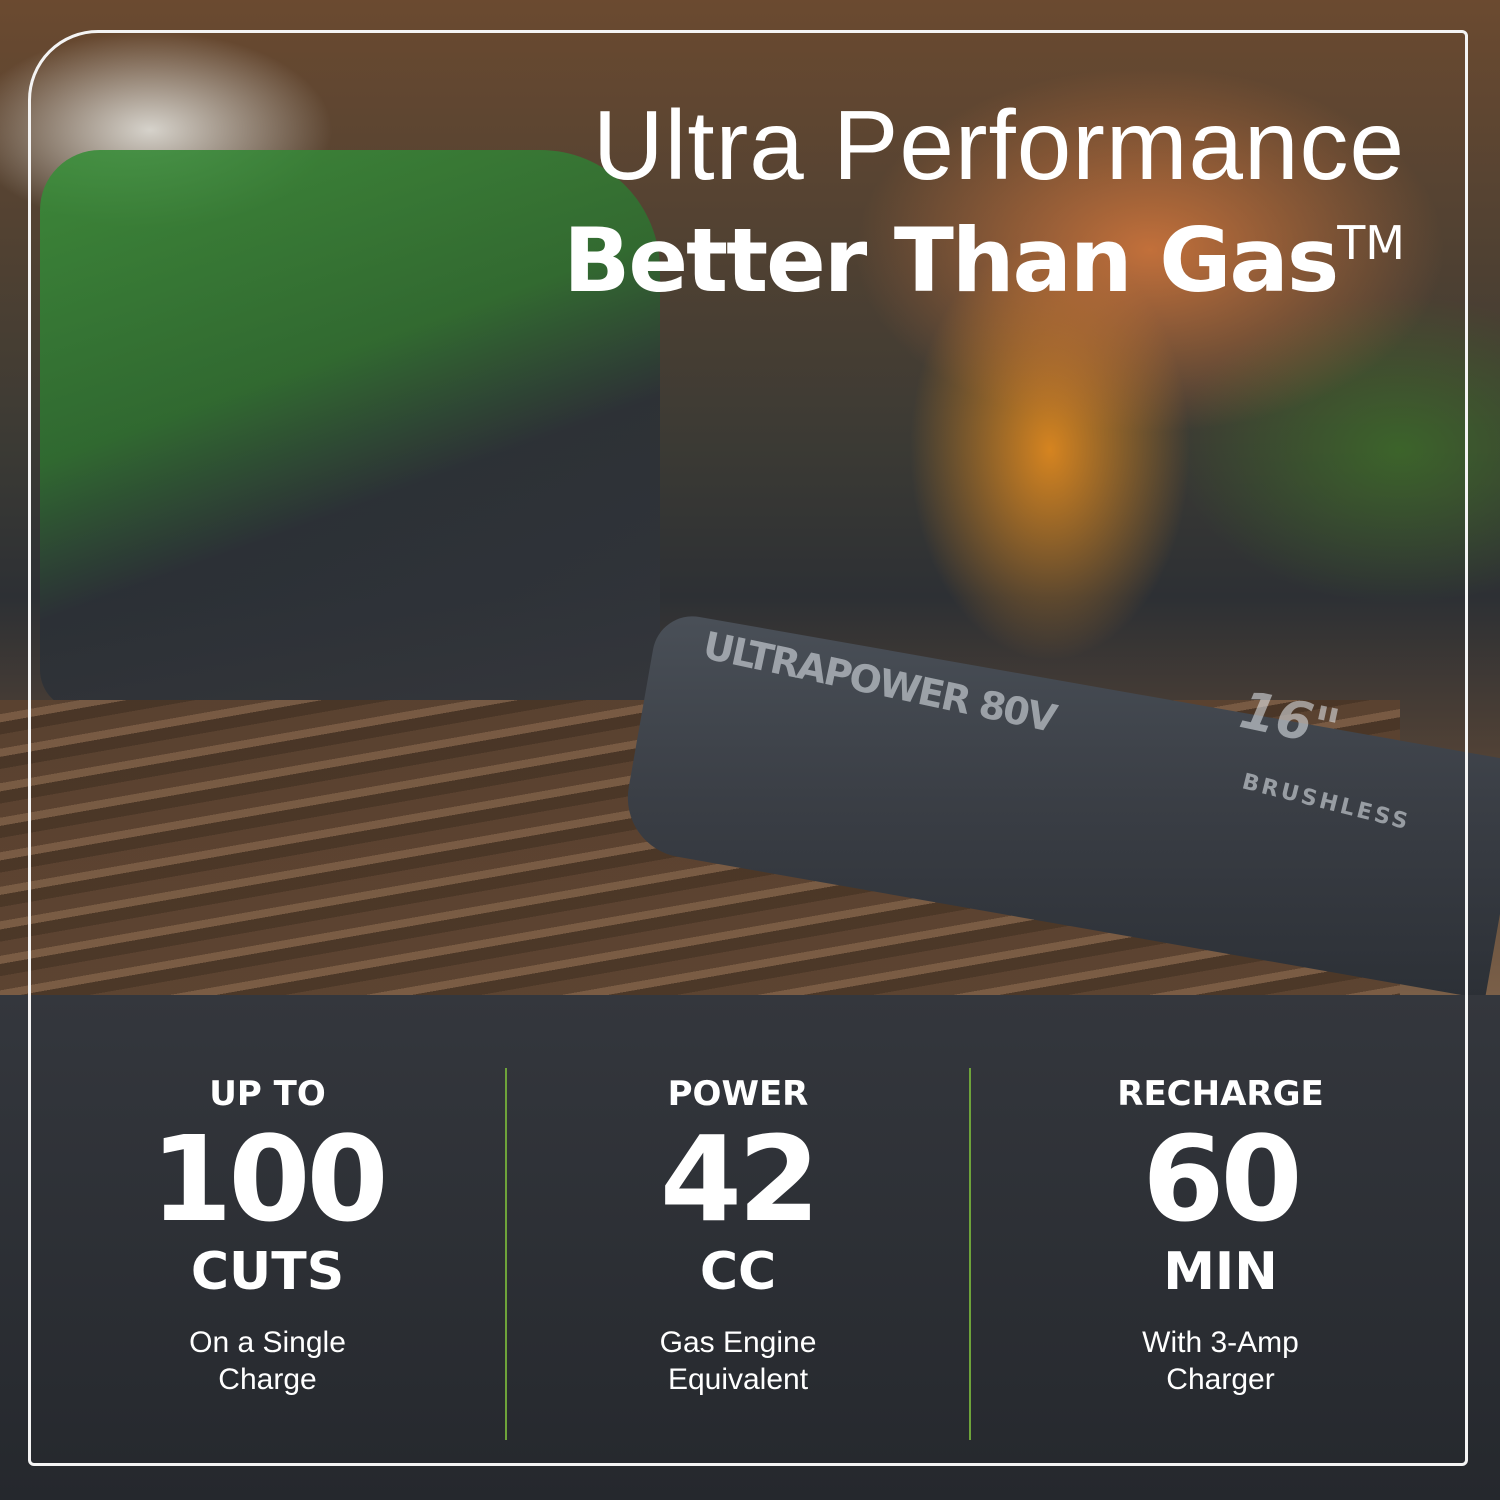 The height and width of the screenshot is (1500, 1500). I want to click on stat-pre: RECHARGE, so click(1220, 1094).